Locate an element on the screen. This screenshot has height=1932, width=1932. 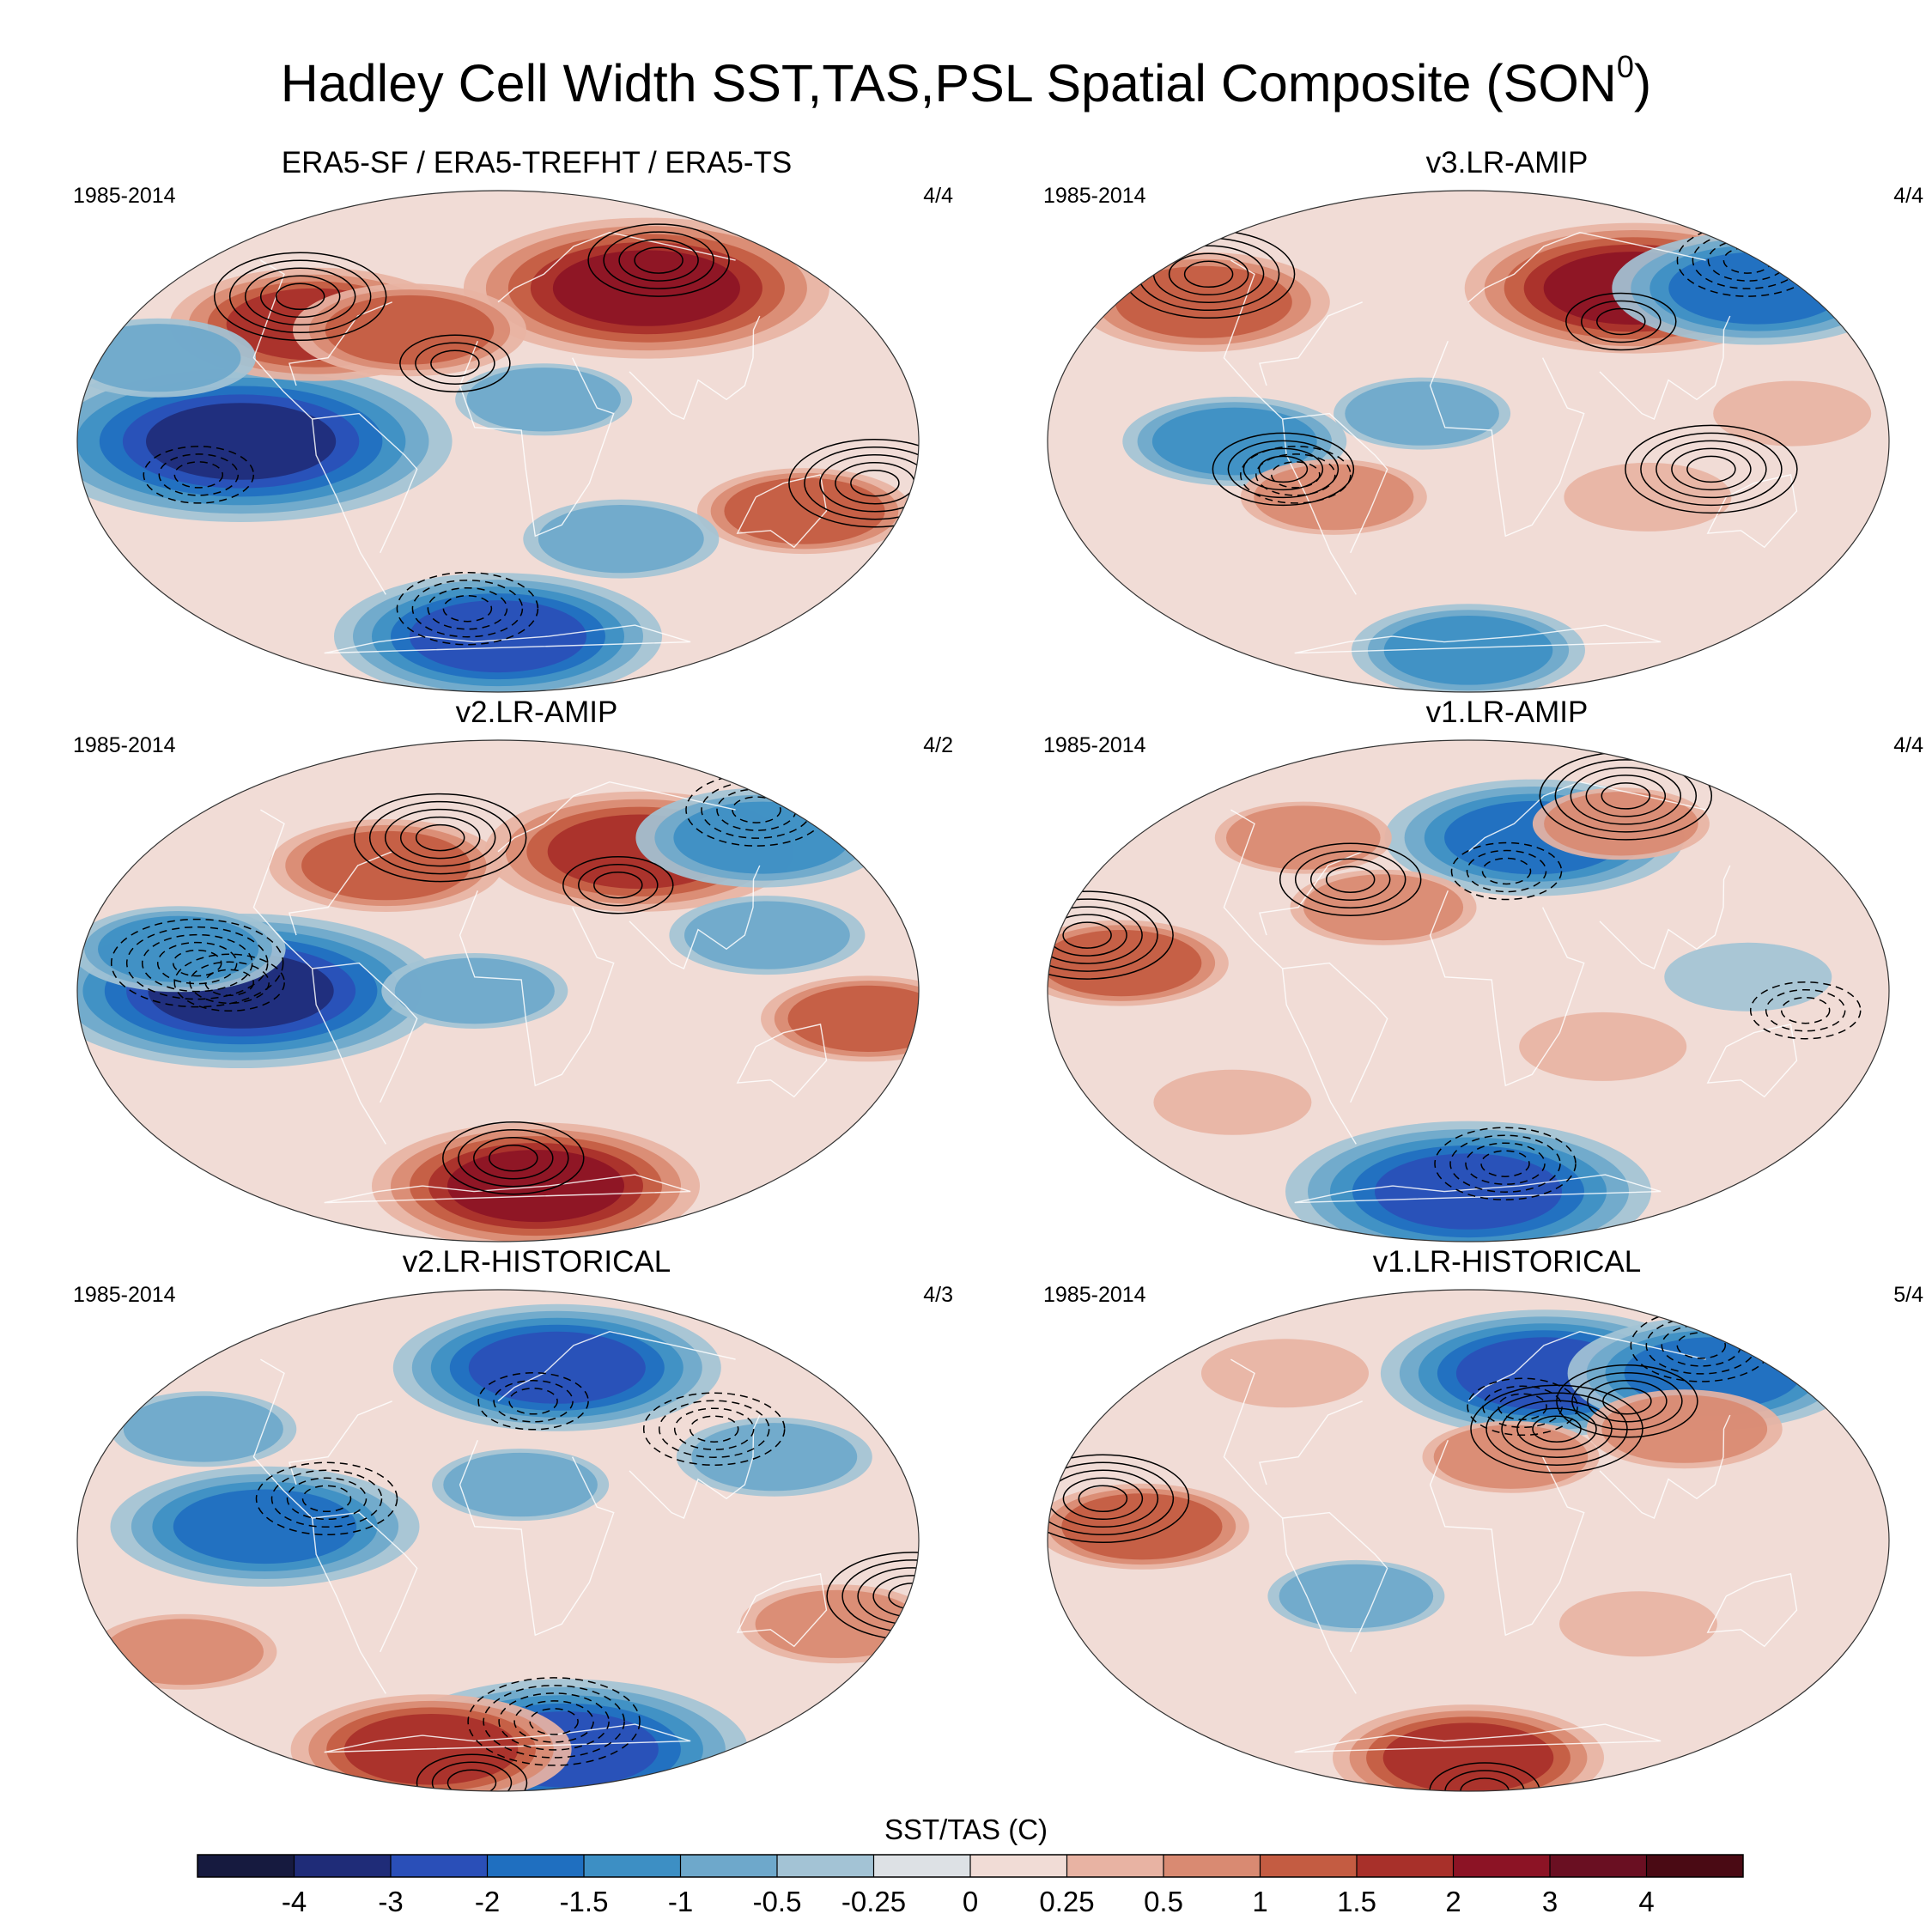
coastlines is located at coordinates (540, 442).